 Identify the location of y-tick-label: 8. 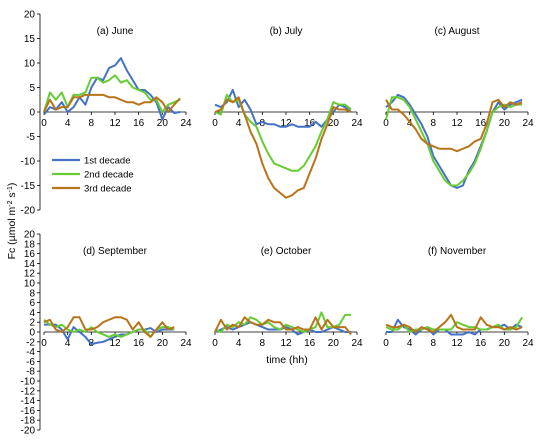
(32, 293).